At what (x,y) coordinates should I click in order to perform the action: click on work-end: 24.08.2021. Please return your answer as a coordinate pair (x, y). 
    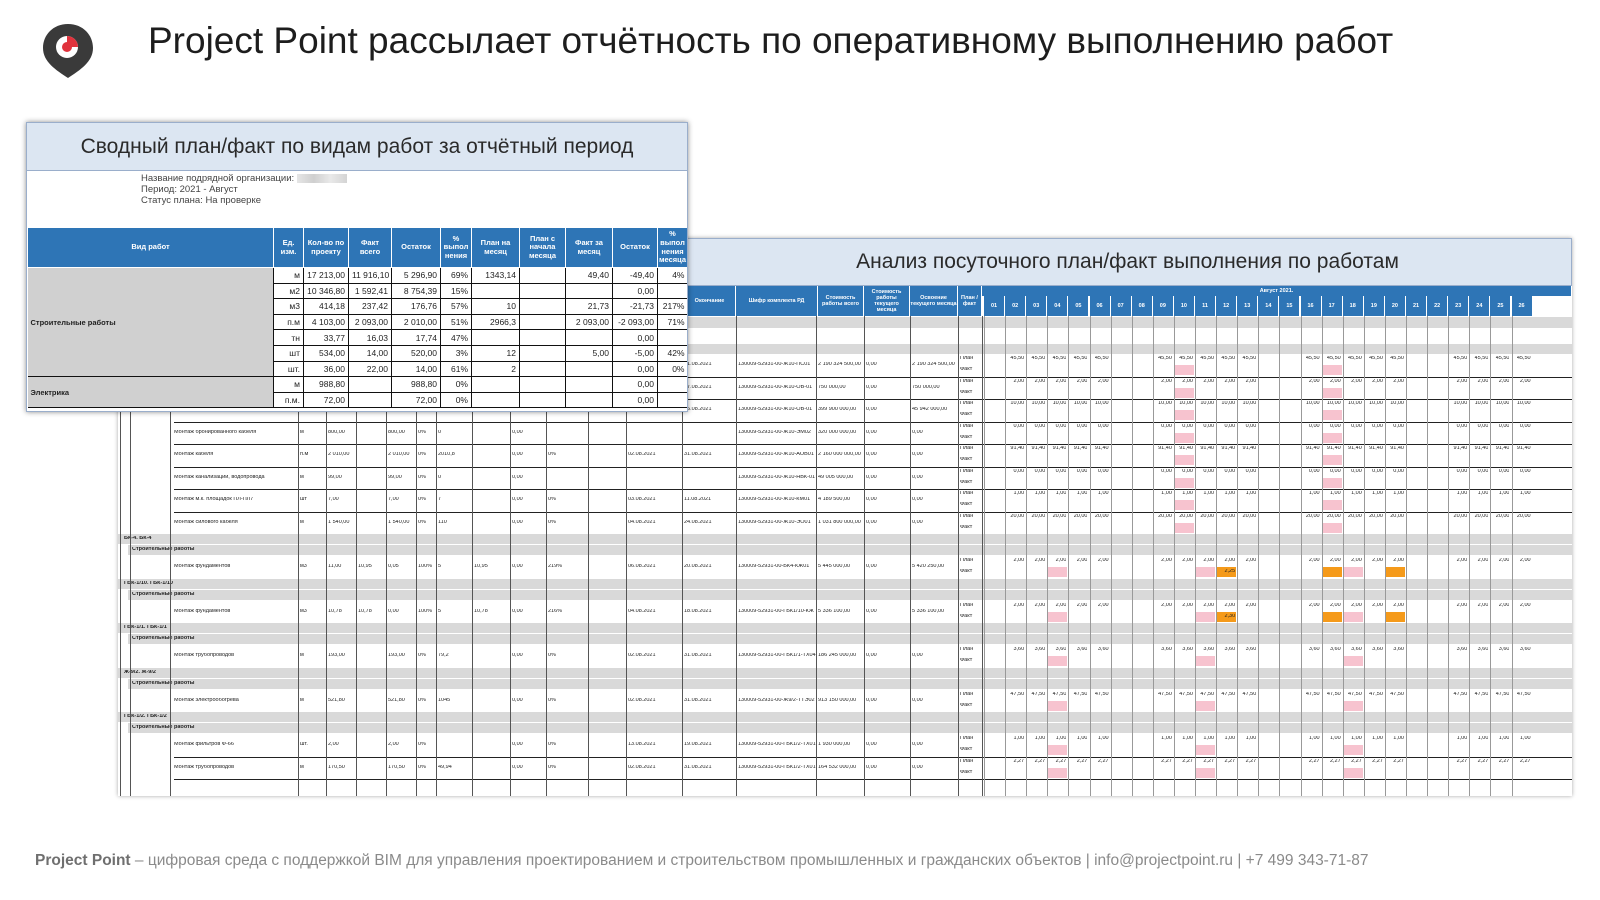
    Looking at the image, I should click on (698, 522).